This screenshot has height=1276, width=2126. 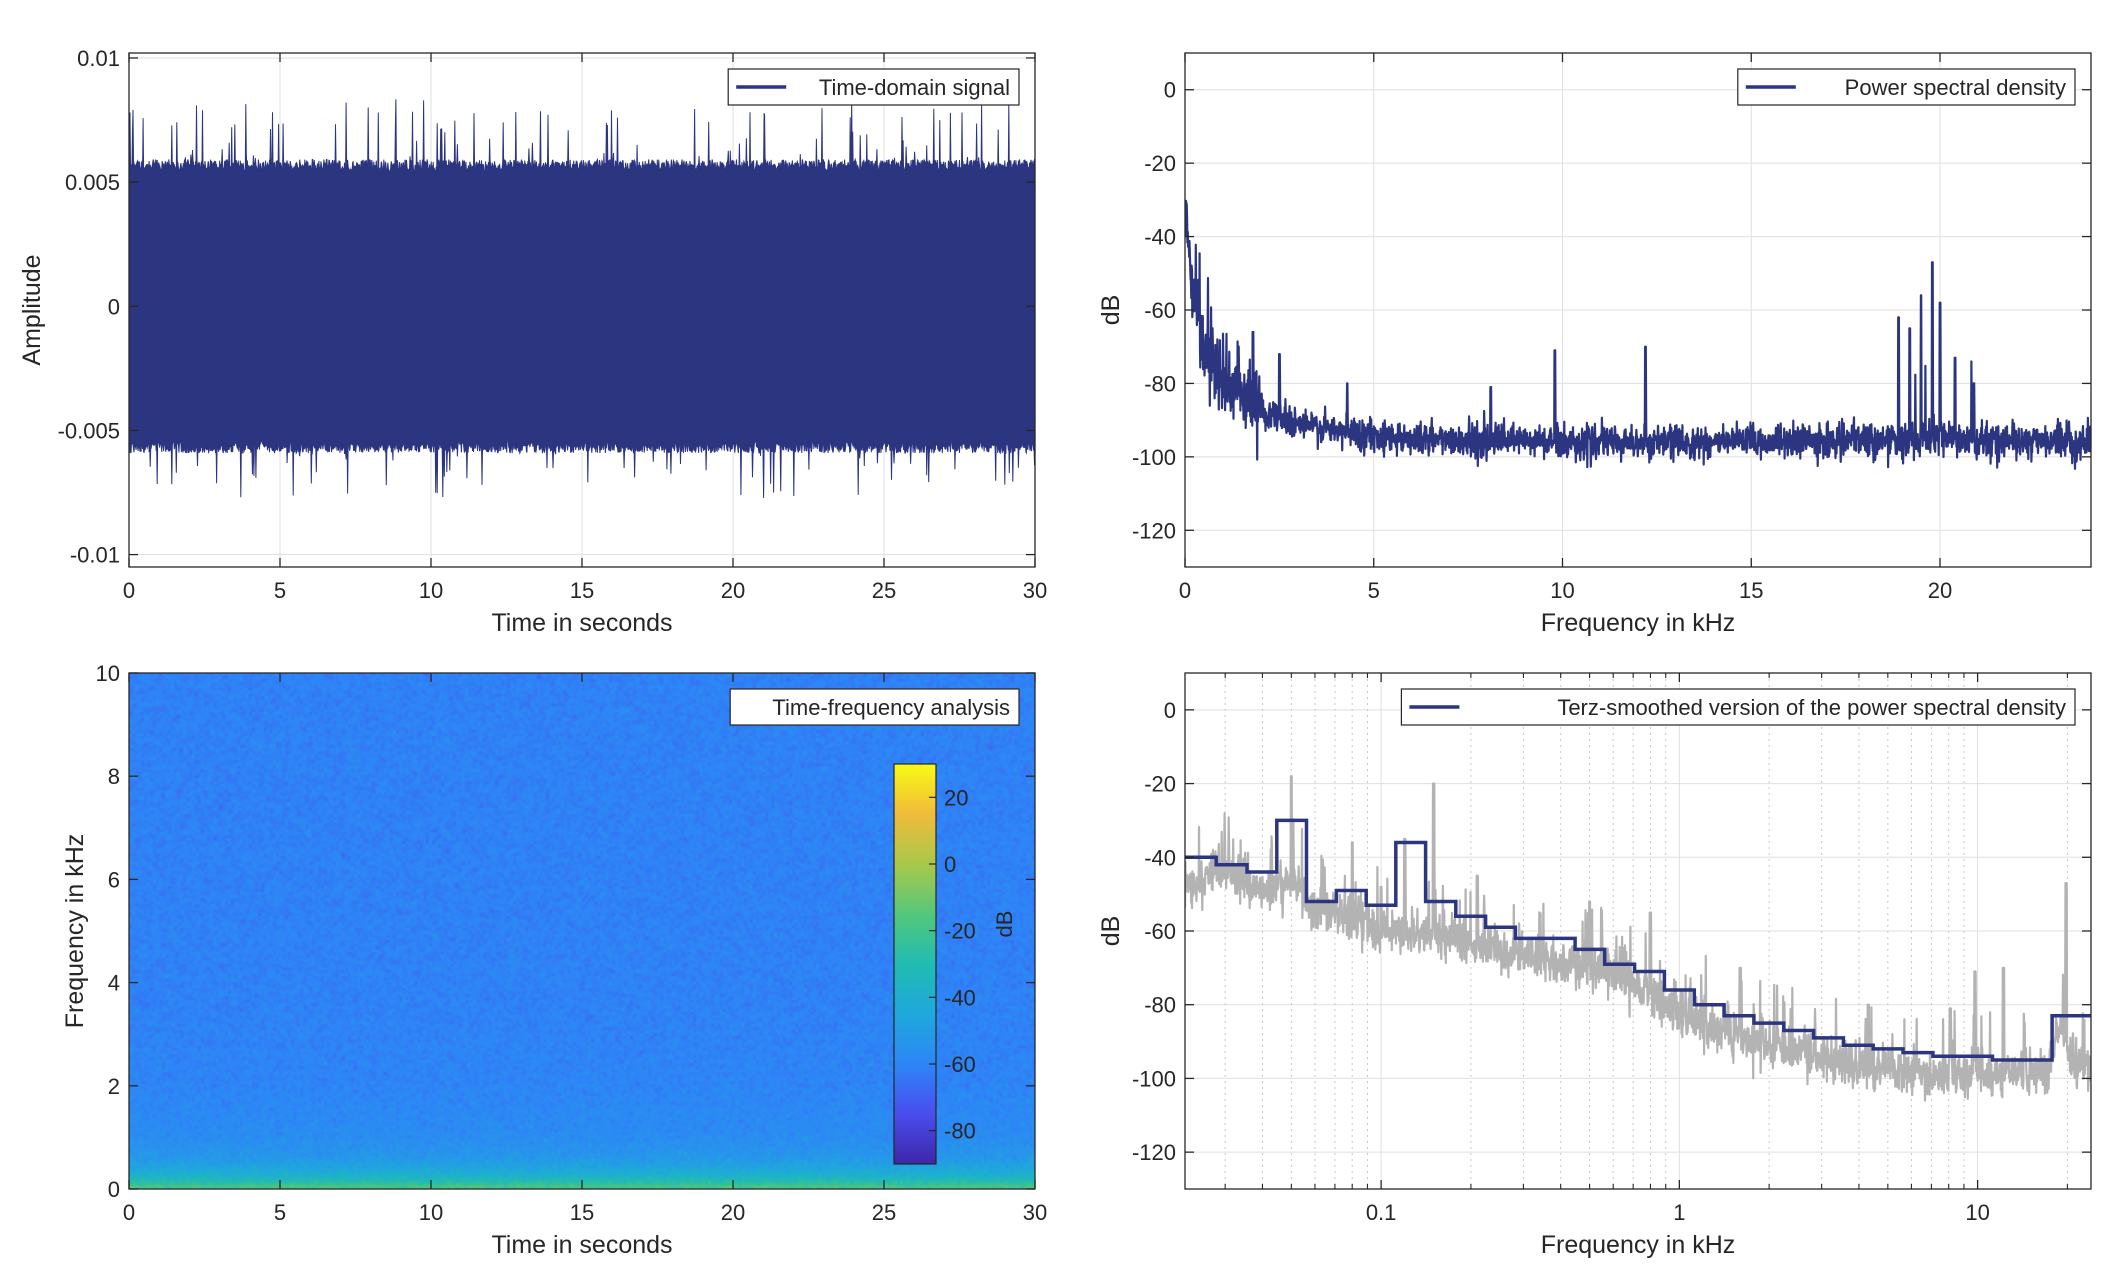 I want to click on y-tick-label: 2, so click(x=114, y=1086).